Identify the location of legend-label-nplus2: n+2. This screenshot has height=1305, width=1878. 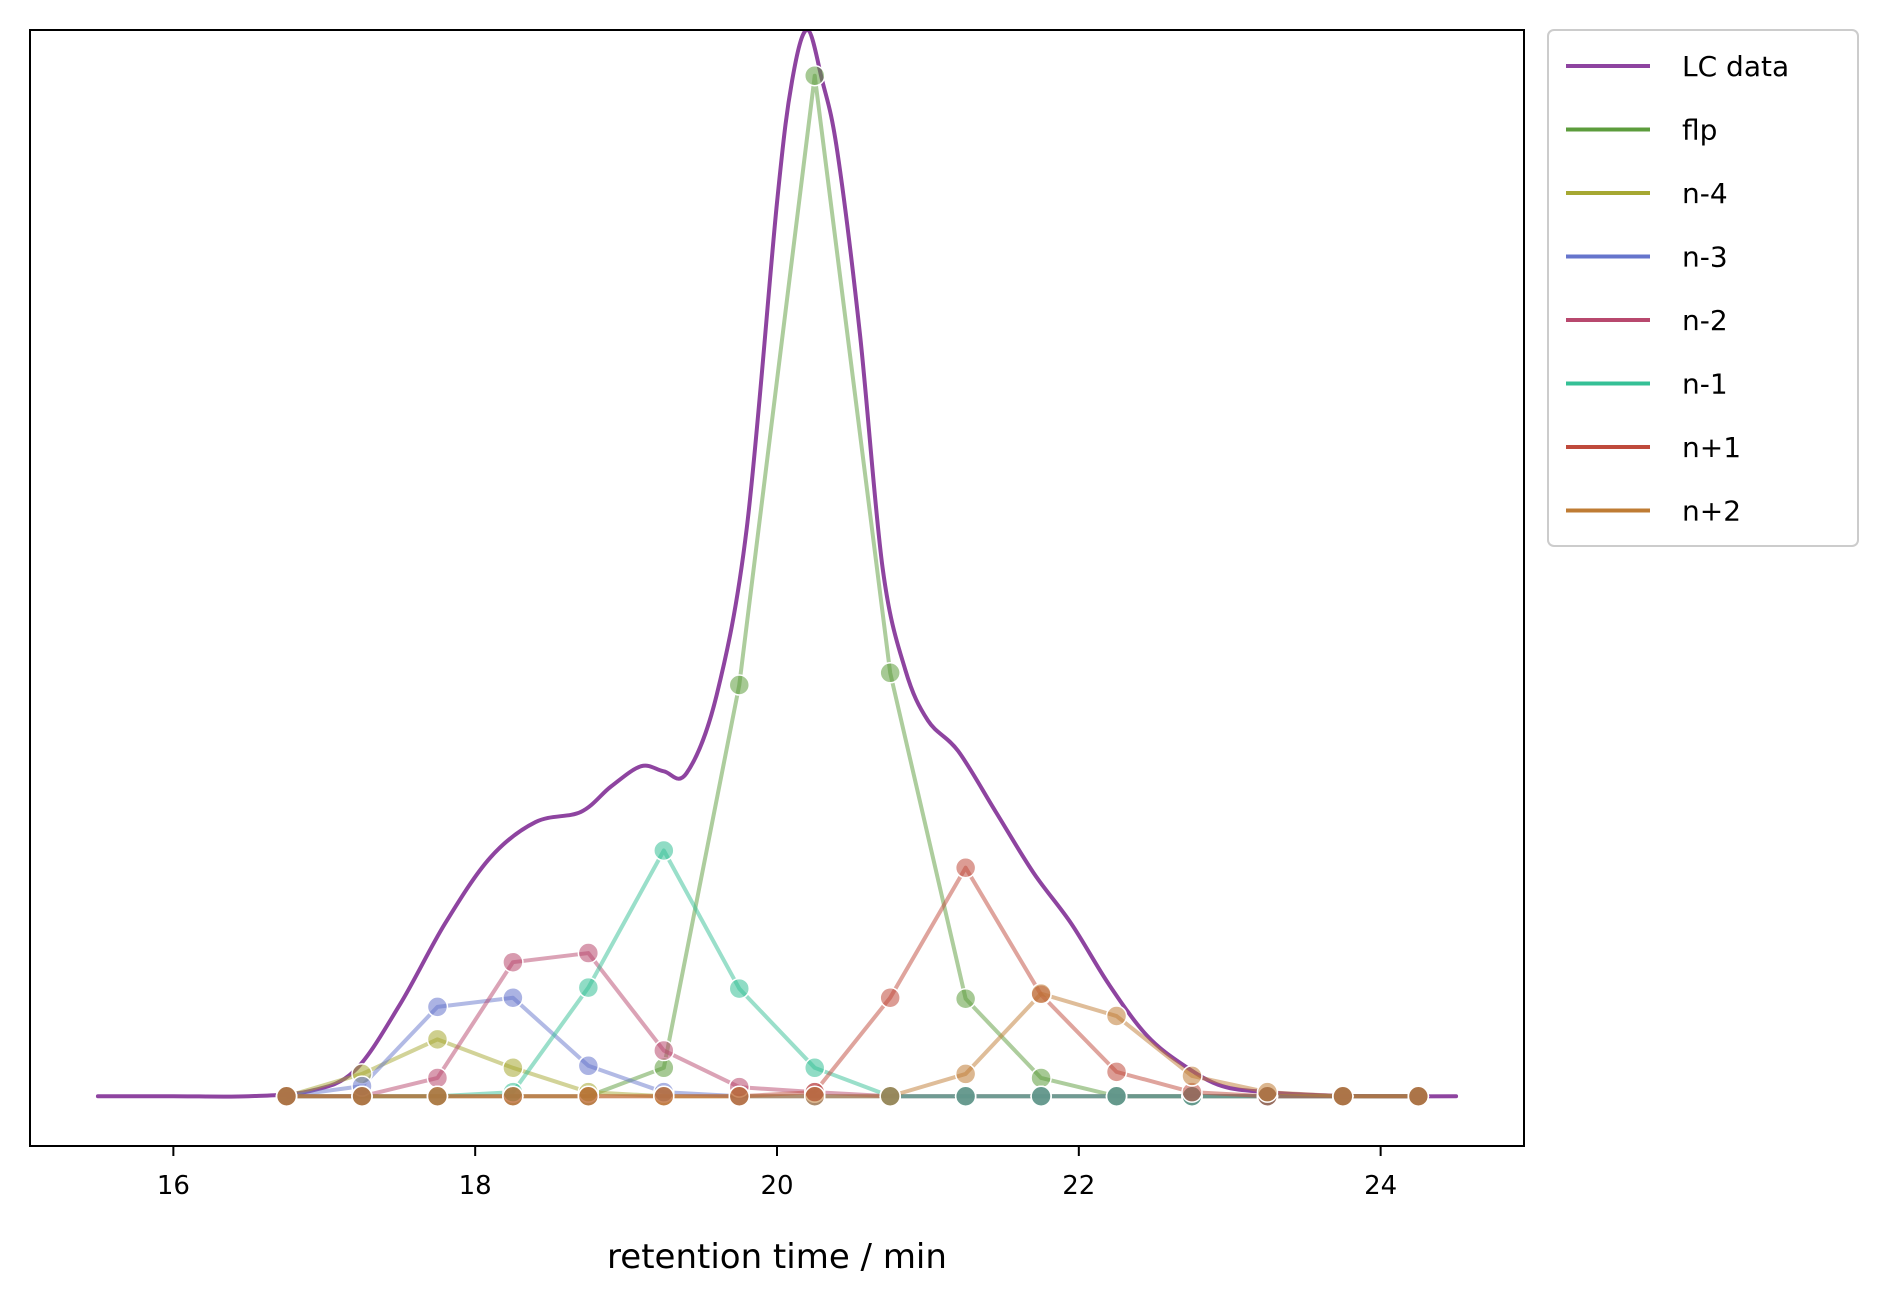
(1711, 511).